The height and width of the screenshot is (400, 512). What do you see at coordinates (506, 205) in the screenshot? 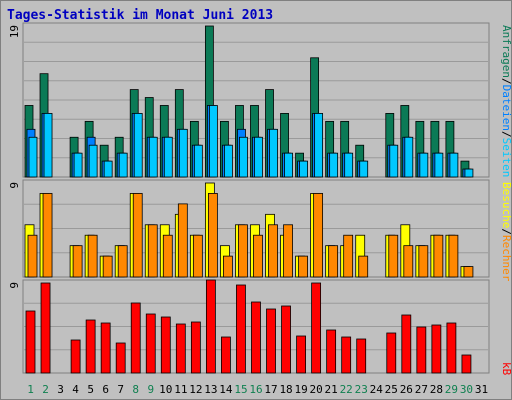
I see `legend-entry-besuche: Besuche` at bounding box center [506, 205].